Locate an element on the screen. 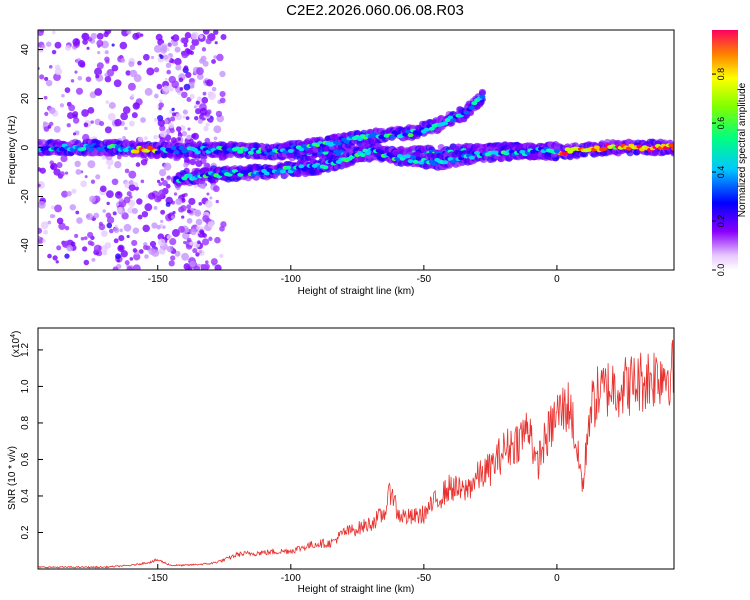  y-tick-label: -40 is located at coordinates (25, 245).